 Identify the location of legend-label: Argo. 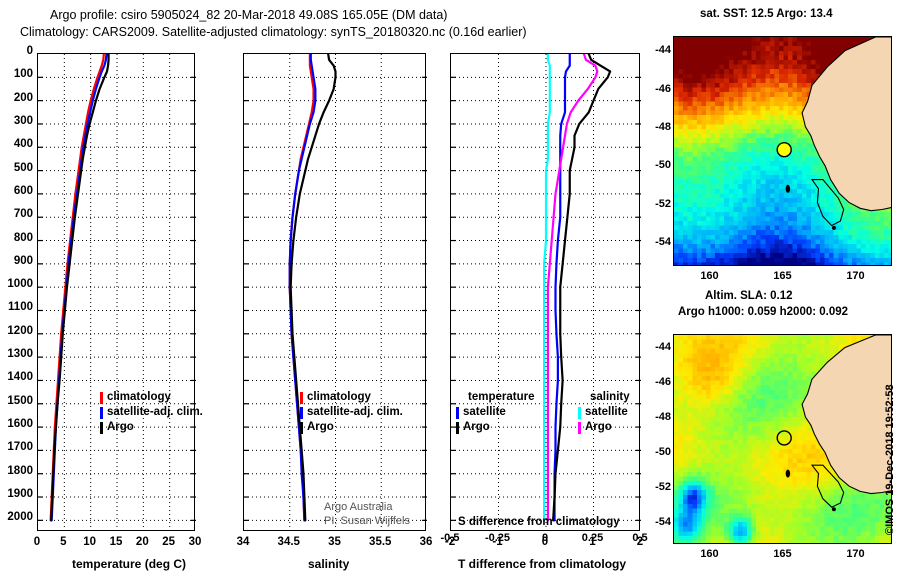
(476, 427).